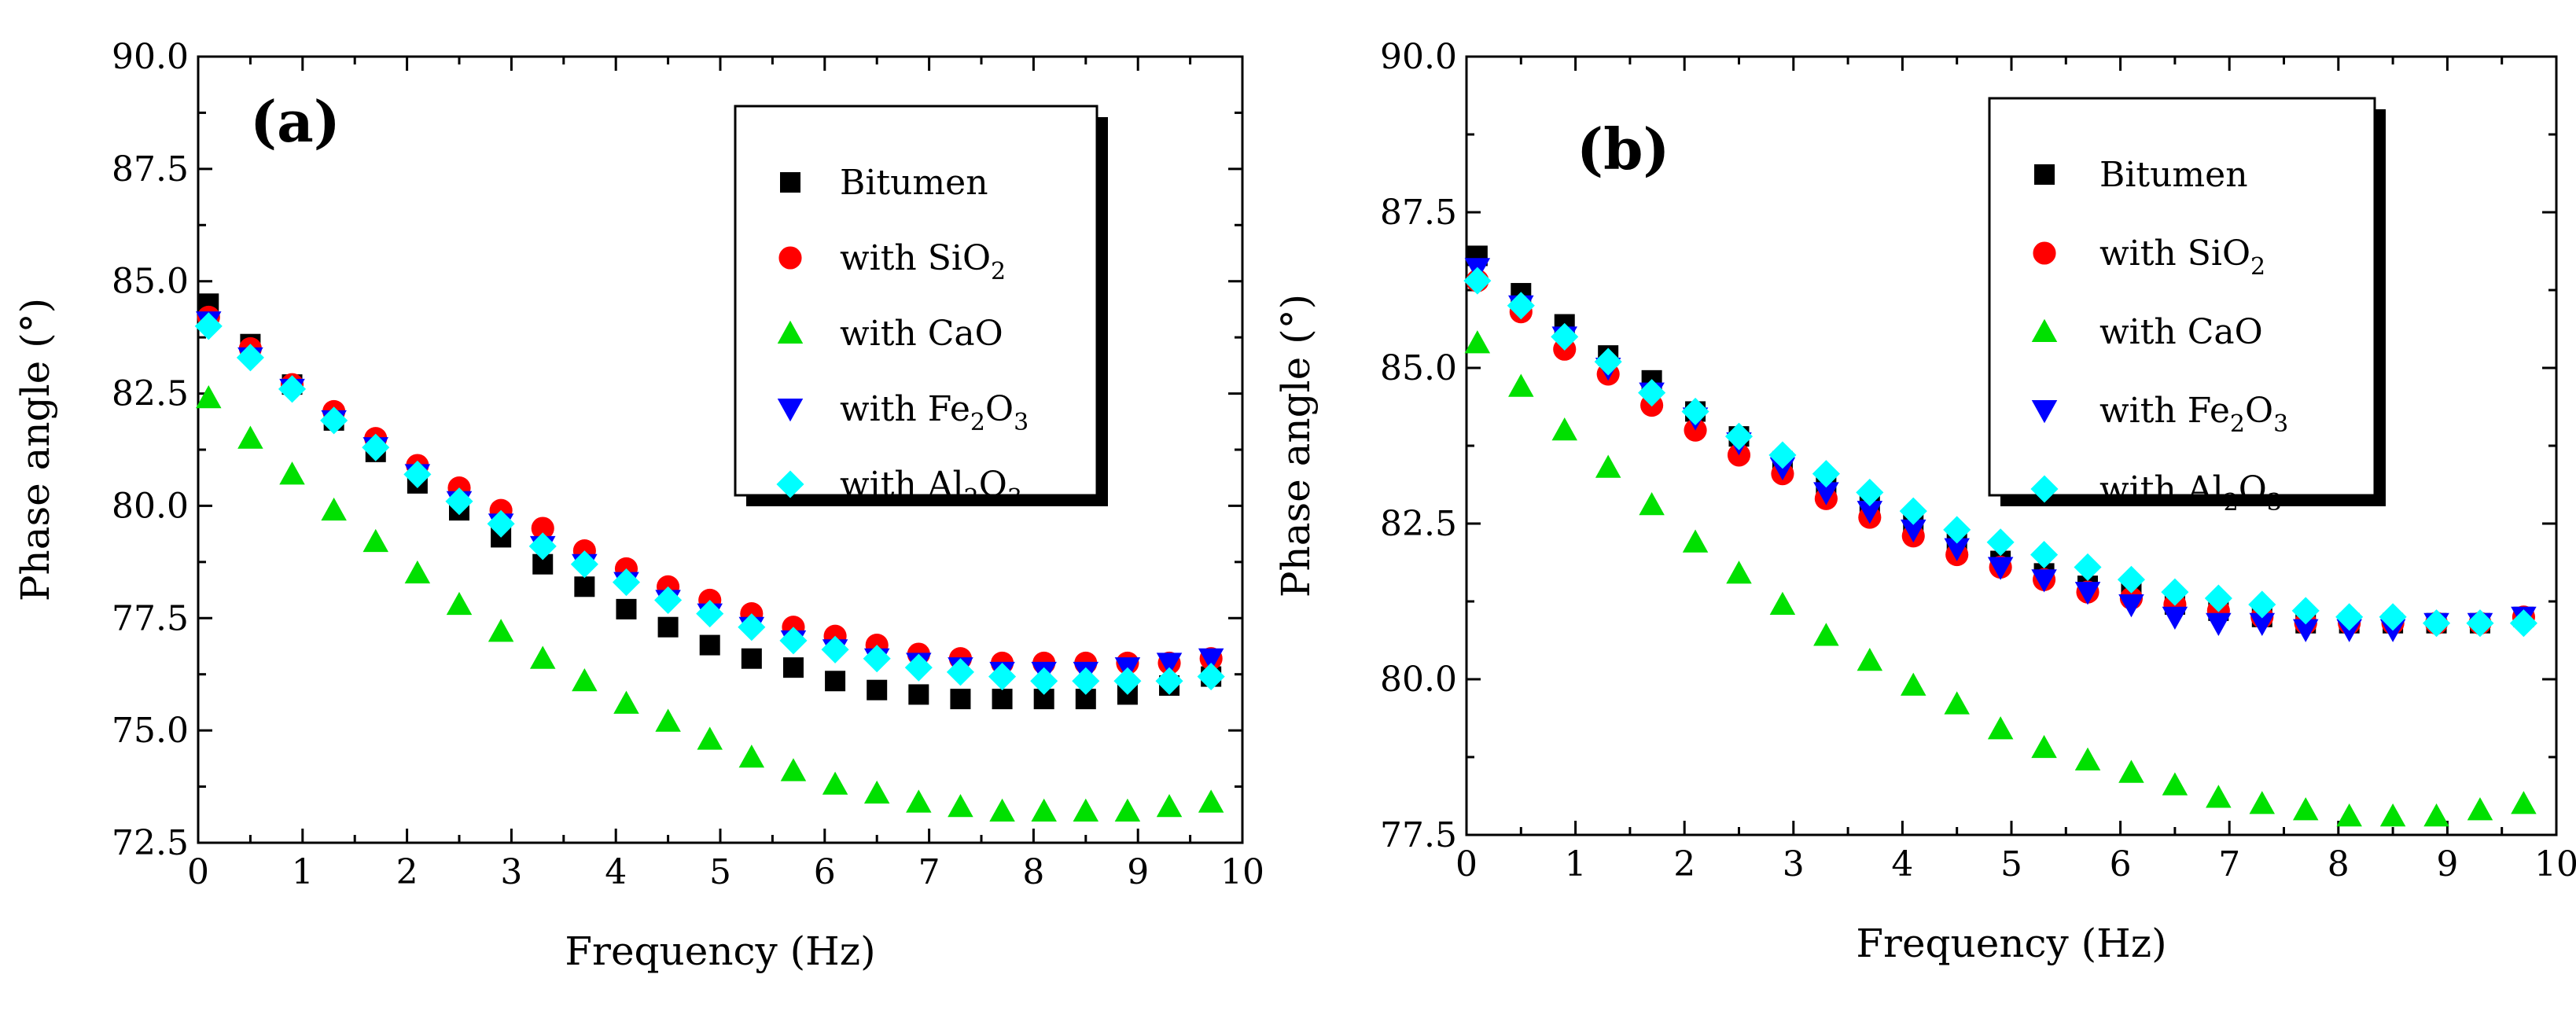 The width and height of the screenshot is (2576, 1011). What do you see at coordinates (303, 872) in the screenshot?
I see `x-tick-label: 1` at bounding box center [303, 872].